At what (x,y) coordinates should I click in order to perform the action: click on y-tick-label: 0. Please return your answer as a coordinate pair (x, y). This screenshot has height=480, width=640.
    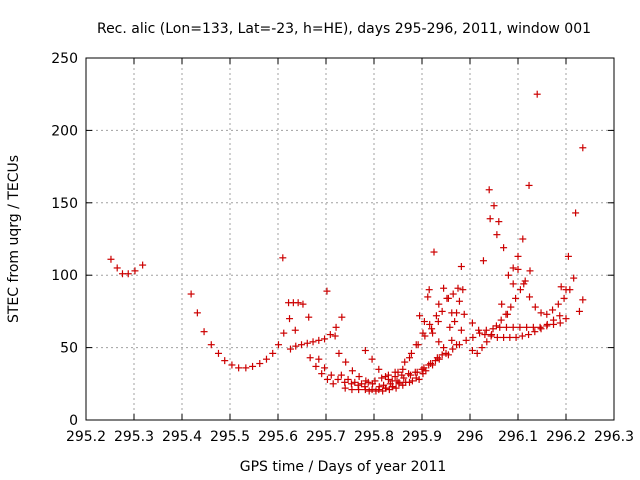
    Looking at the image, I should click on (73, 421).